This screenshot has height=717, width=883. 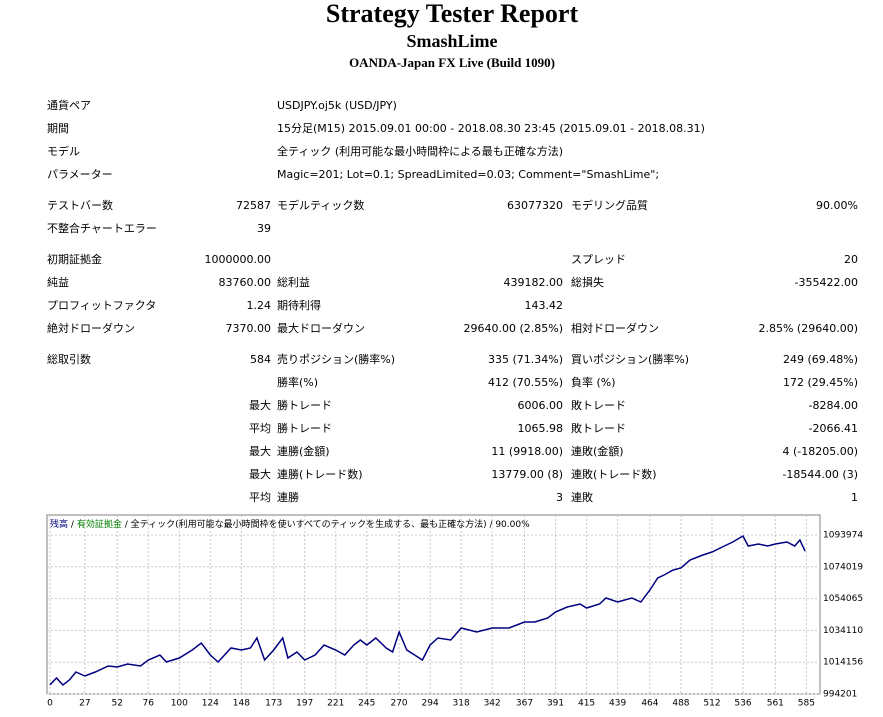 What do you see at coordinates (398, 704) in the screenshot?
I see `x-tick-label: 270` at bounding box center [398, 704].